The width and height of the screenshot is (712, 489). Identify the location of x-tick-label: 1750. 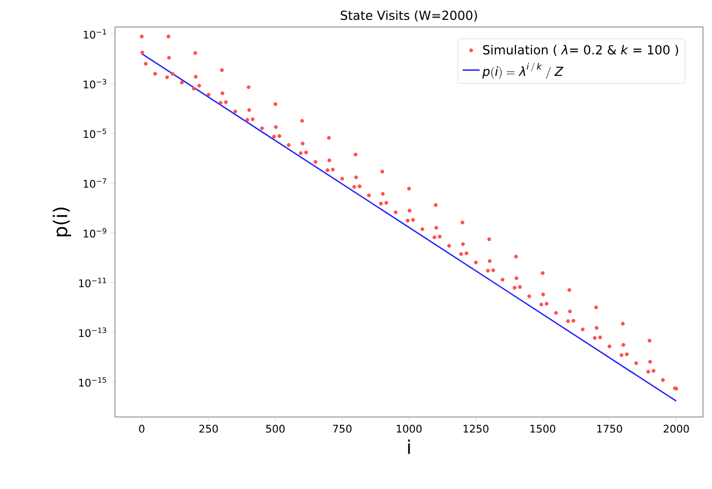
(609, 428).